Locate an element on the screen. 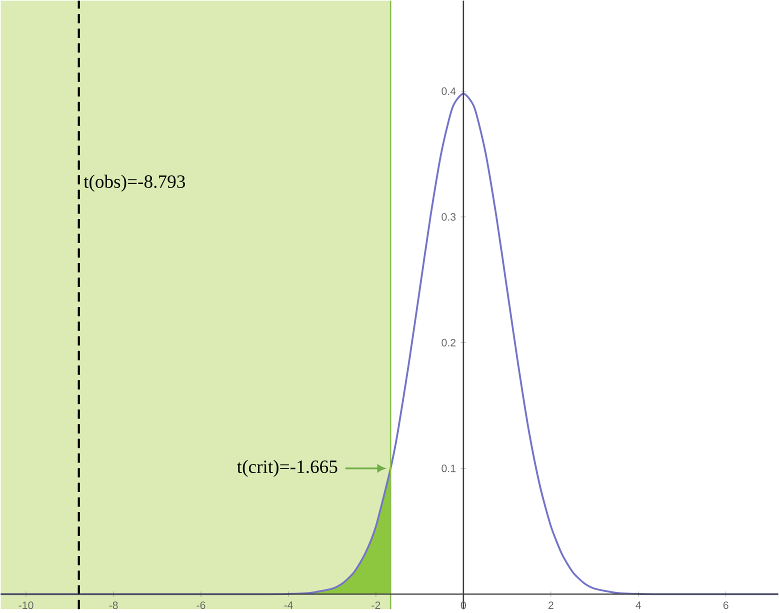 The height and width of the screenshot is (613, 779). x-tick-label: -2 is located at coordinates (376, 605).